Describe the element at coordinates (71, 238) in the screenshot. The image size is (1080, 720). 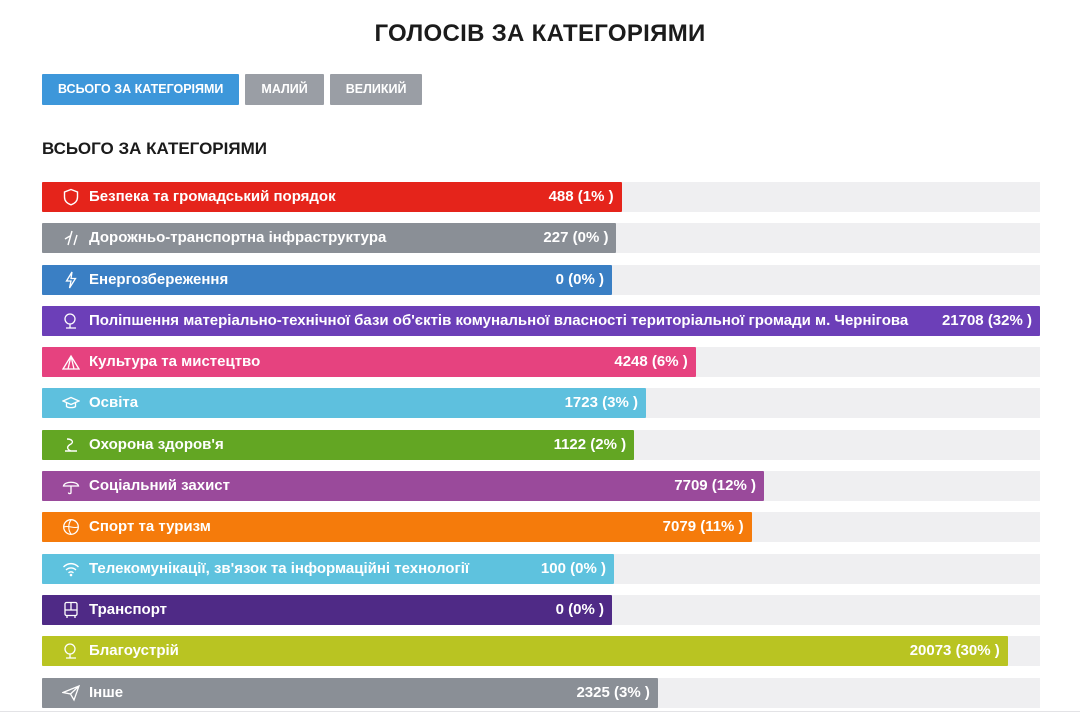
I see `road-icon` at that location.